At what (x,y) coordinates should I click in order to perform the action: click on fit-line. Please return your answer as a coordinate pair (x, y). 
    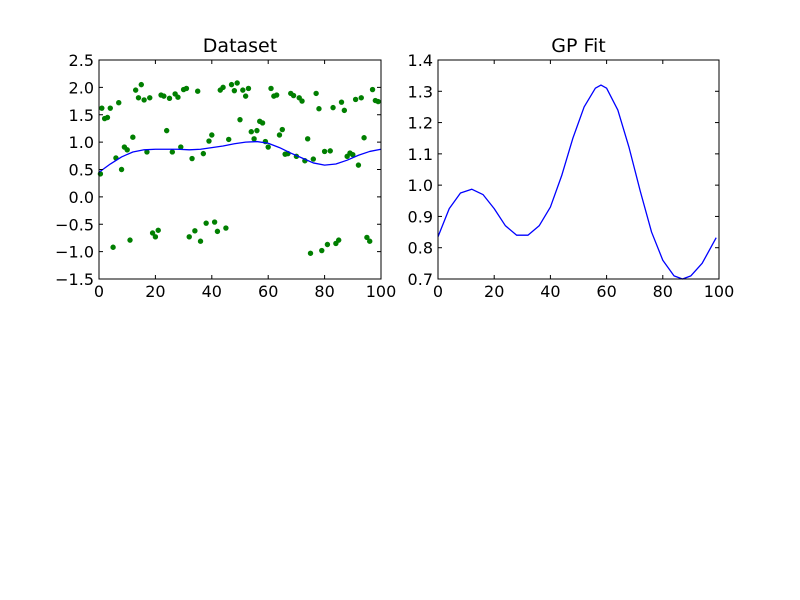
    Looking at the image, I should click on (240, 156).